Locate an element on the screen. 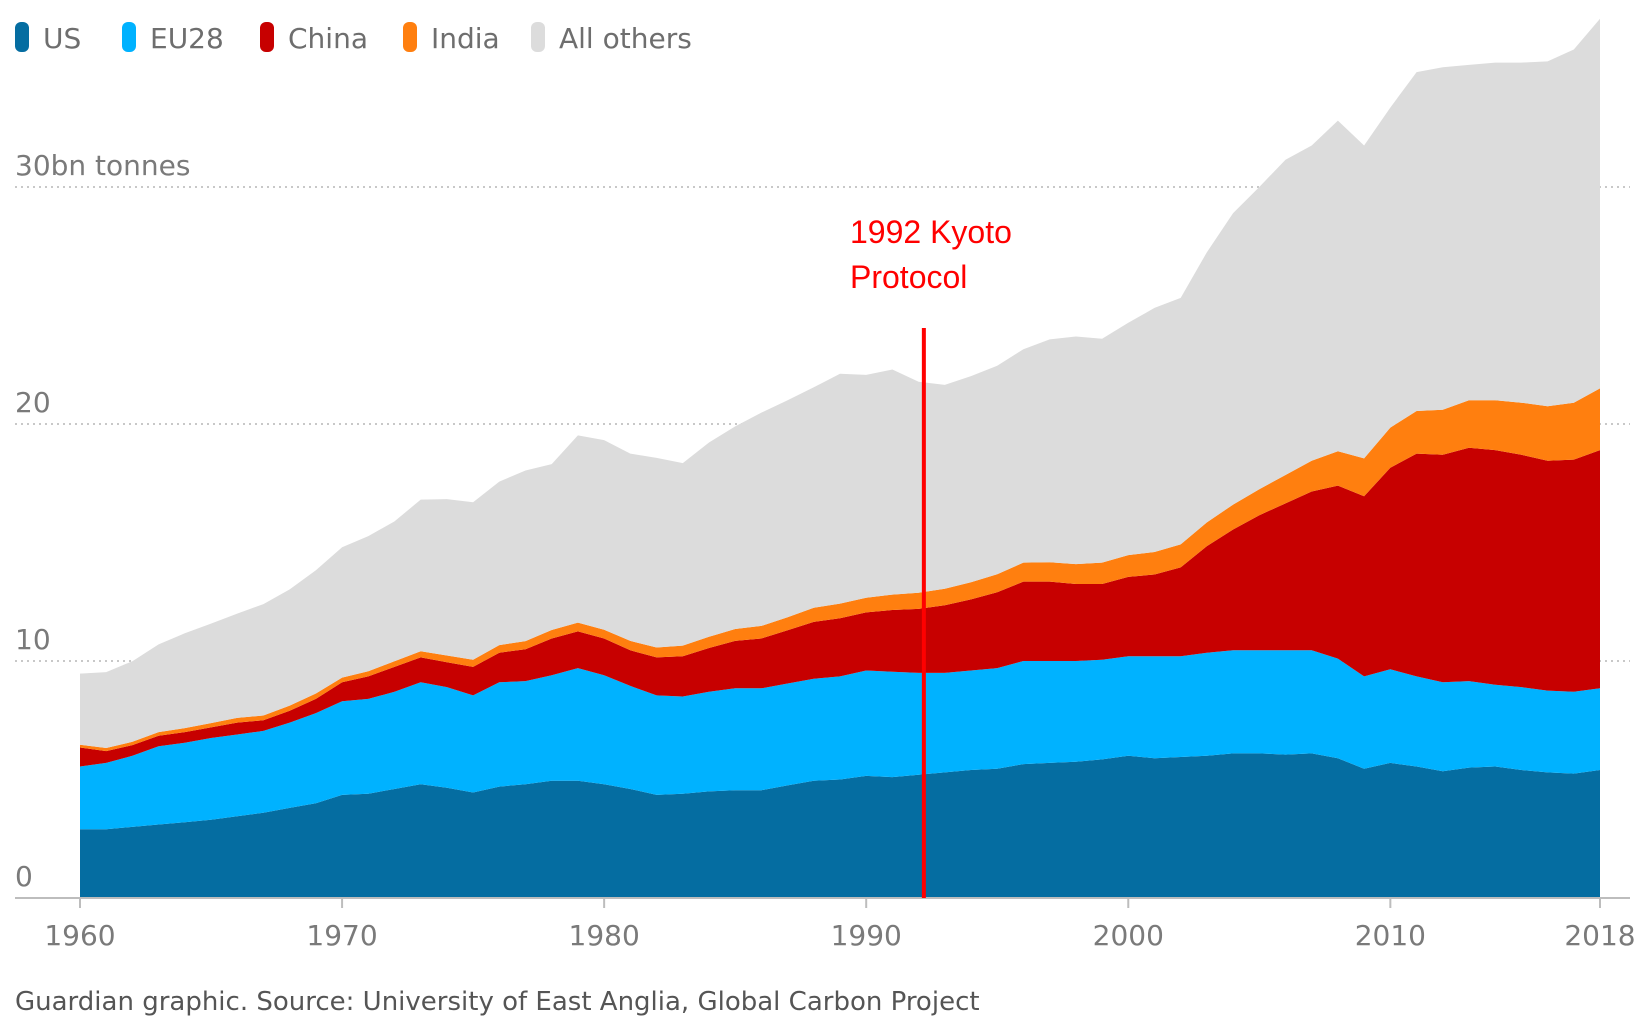 This screenshot has height=1036, width=1641. x-tick-label-2000: 2000 is located at coordinates (1128, 935).